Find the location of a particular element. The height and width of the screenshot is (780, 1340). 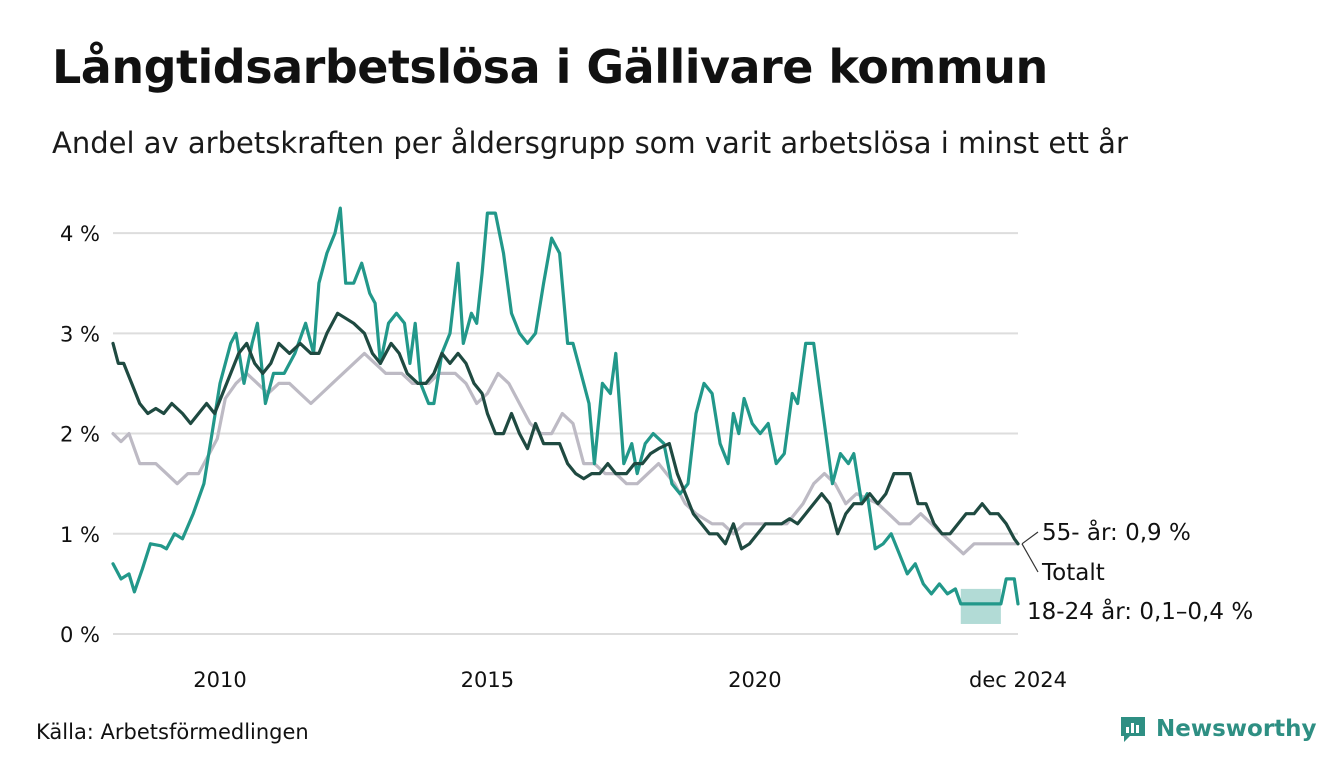

x-tick-label: 2010 is located at coordinates (219, 680).